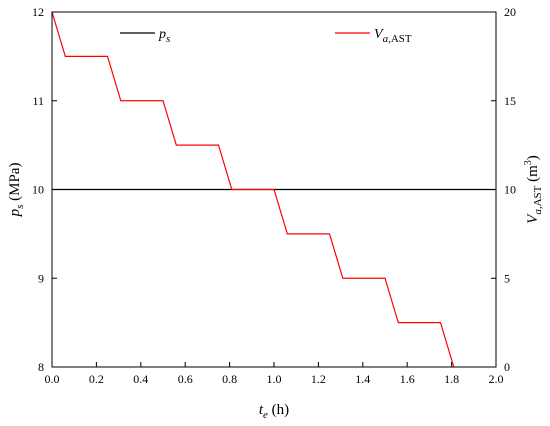 This screenshot has width=550, height=426. Describe the element at coordinates (318, 379) in the screenshot. I see `x-tick-label: 1.2` at that location.